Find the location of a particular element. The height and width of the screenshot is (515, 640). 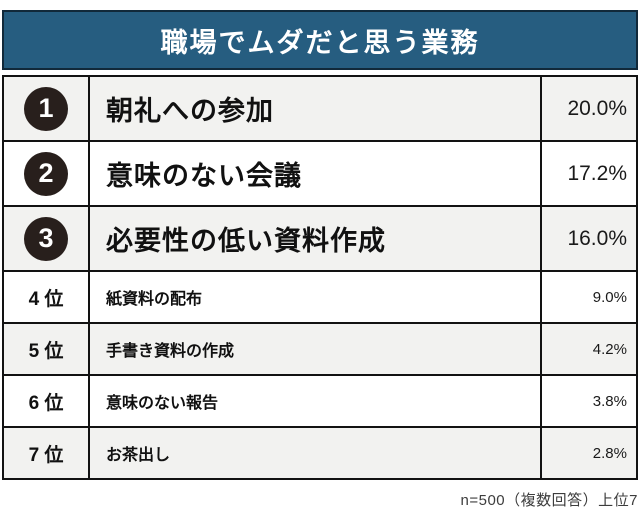

percent-cell: 2.8% is located at coordinates (588, 453).